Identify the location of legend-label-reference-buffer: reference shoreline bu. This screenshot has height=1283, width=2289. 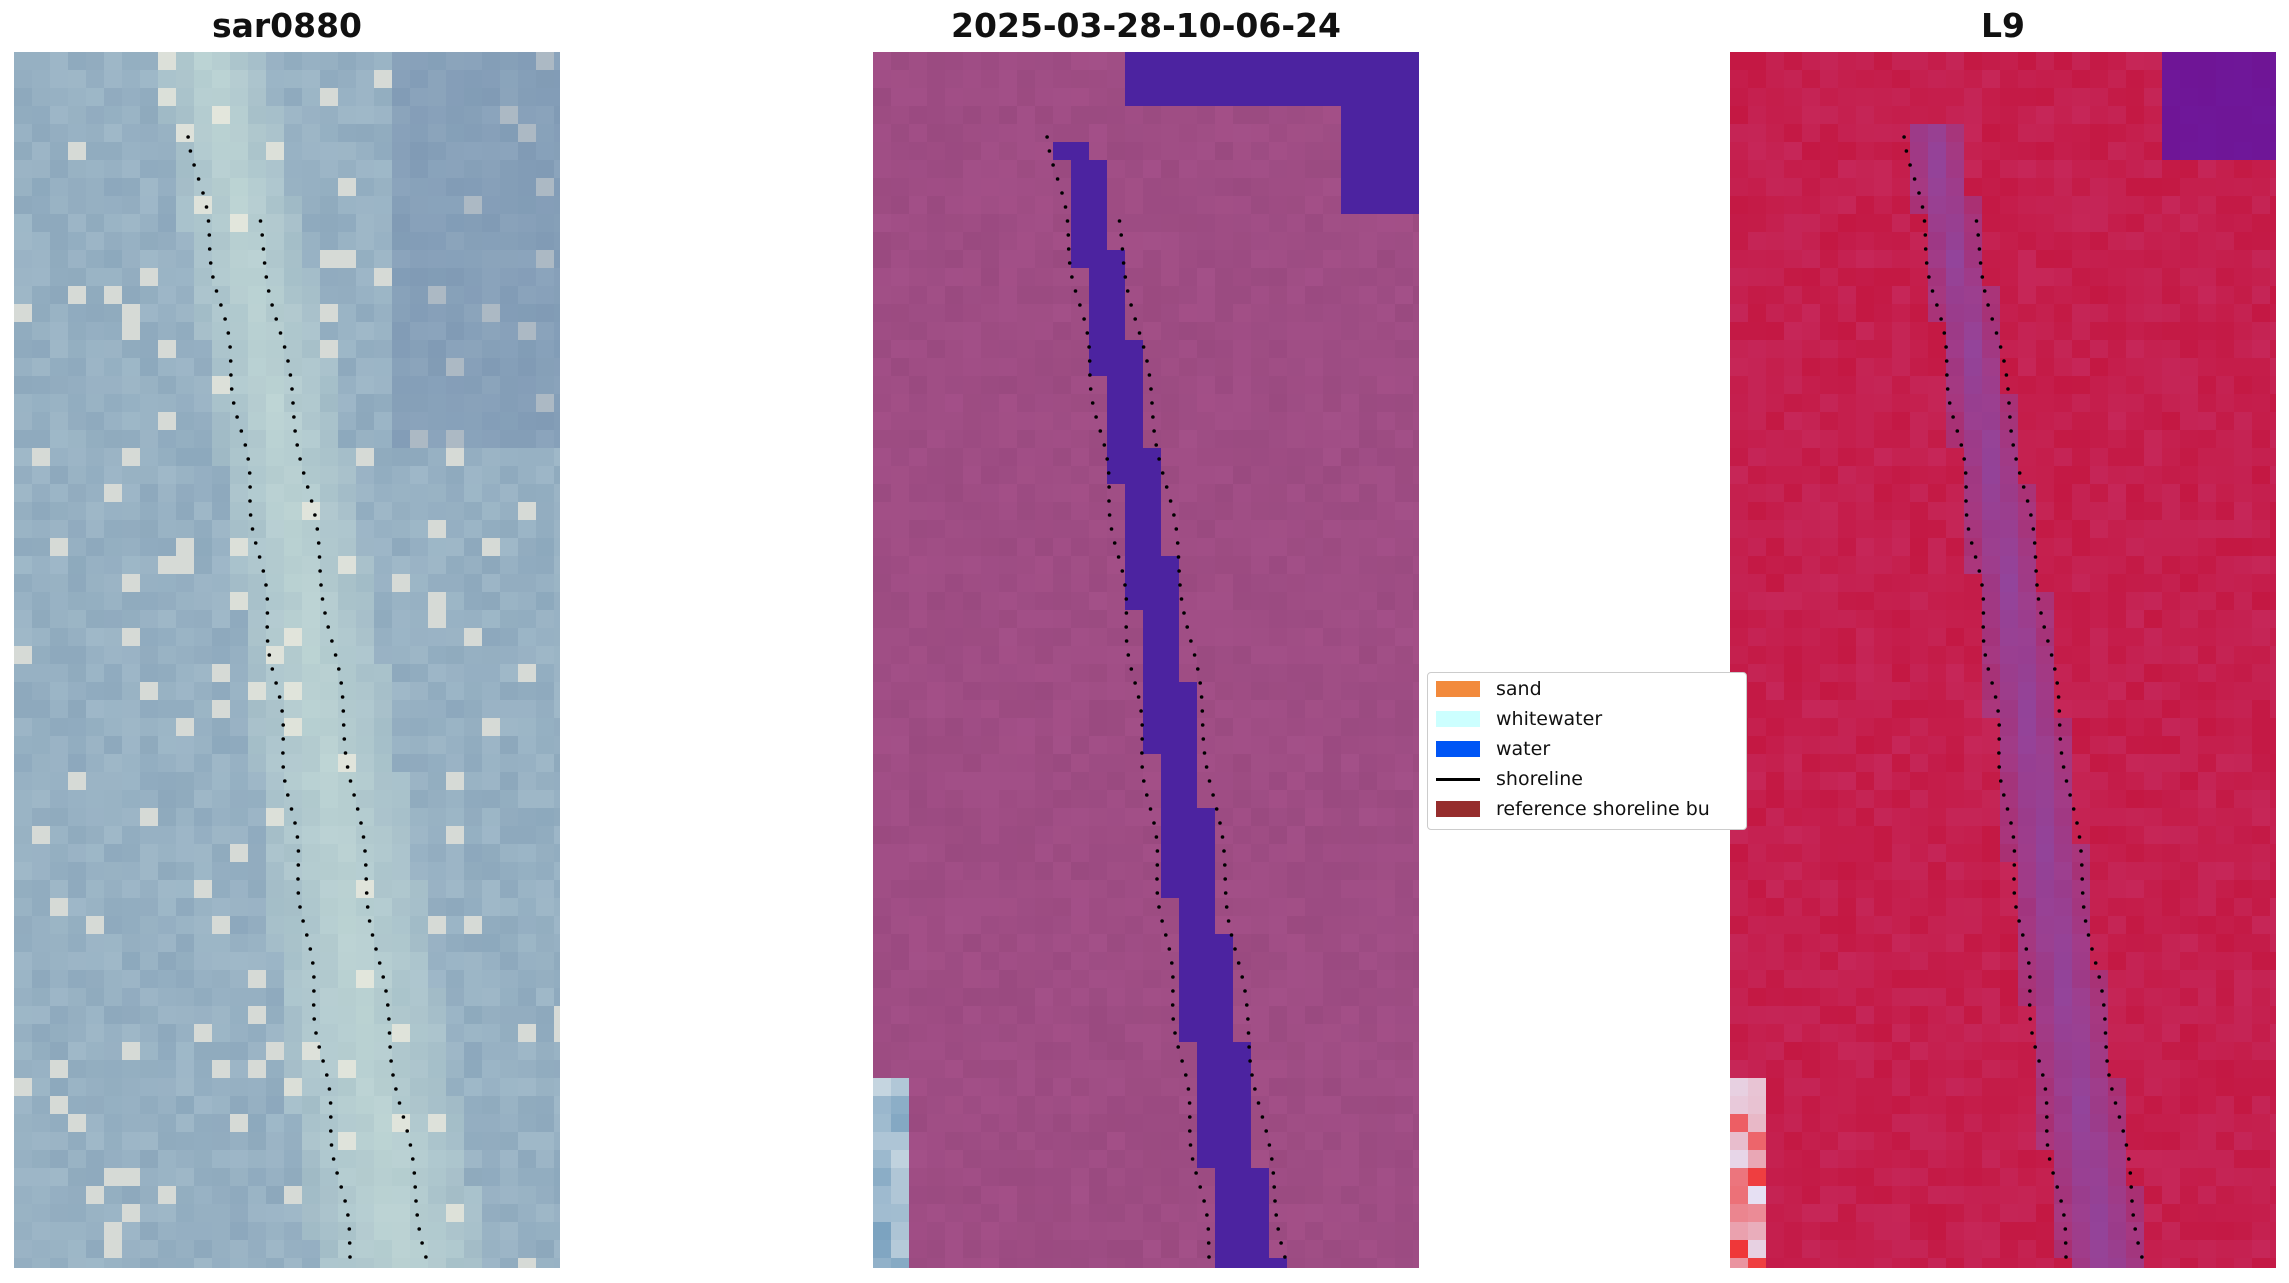
(1603, 809).